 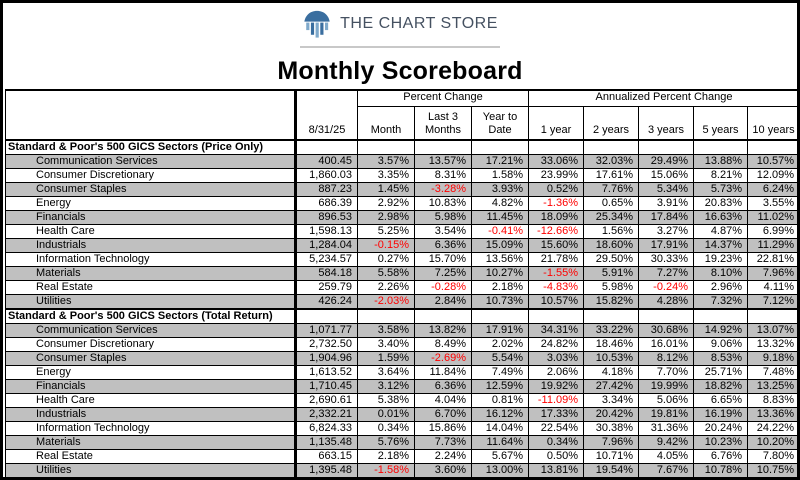 I want to click on value-cell: 896.53, so click(x=326, y=217).